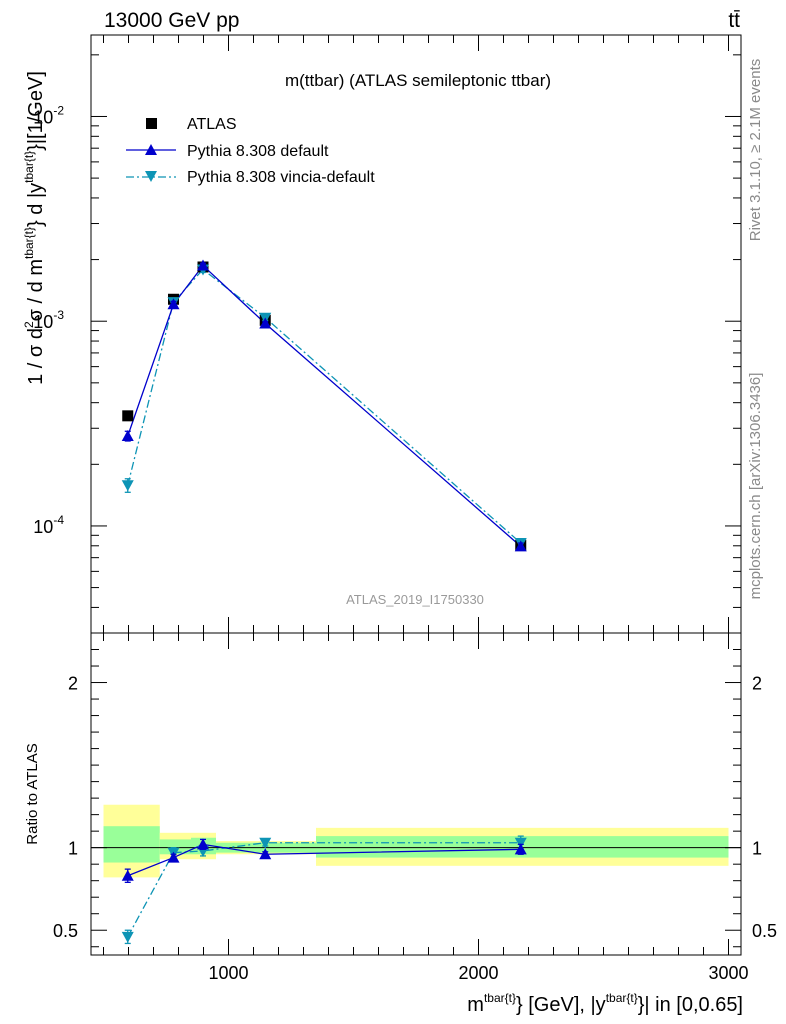  I want to click on default-line, so click(324, 405).